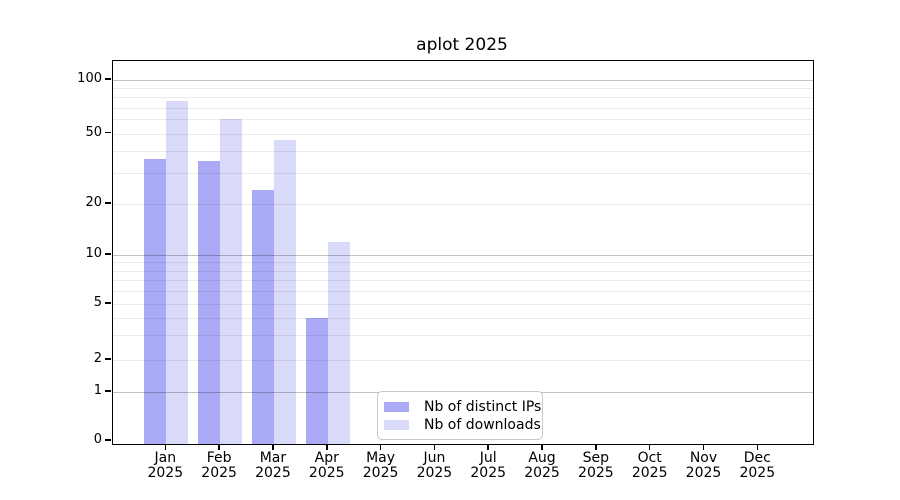  What do you see at coordinates (326, 447) in the screenshot?
I see `x-tick-apr` at bounding box center [326, 447].